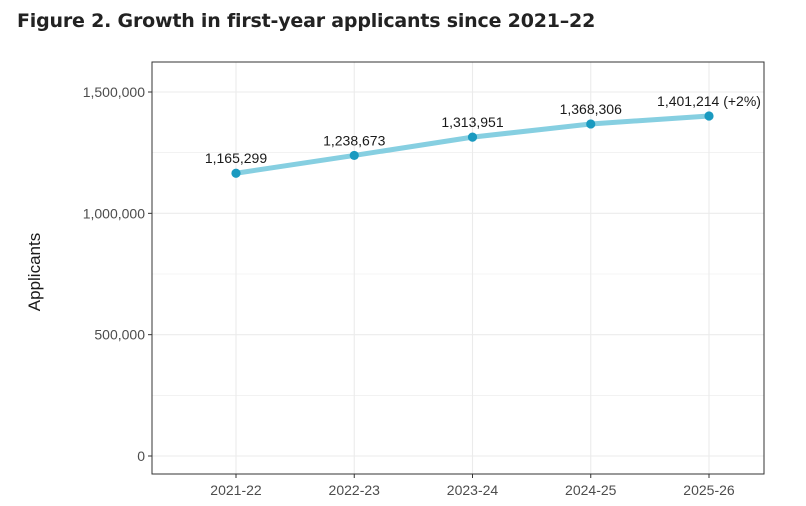 The width and height of the screenshot is (806, 506). I want to click on x-axis: 2021-22 2022-23 2023-24 2024-25 2025-26, so click(472, 486).